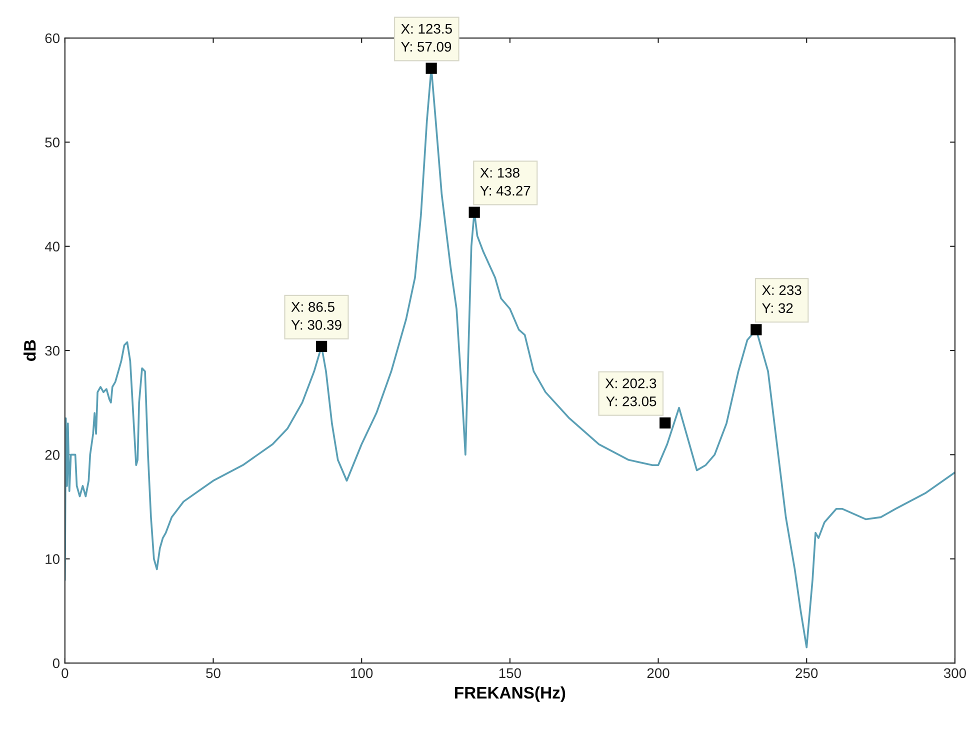  I want to click on y-tick-label: 10, so click(53, 559).